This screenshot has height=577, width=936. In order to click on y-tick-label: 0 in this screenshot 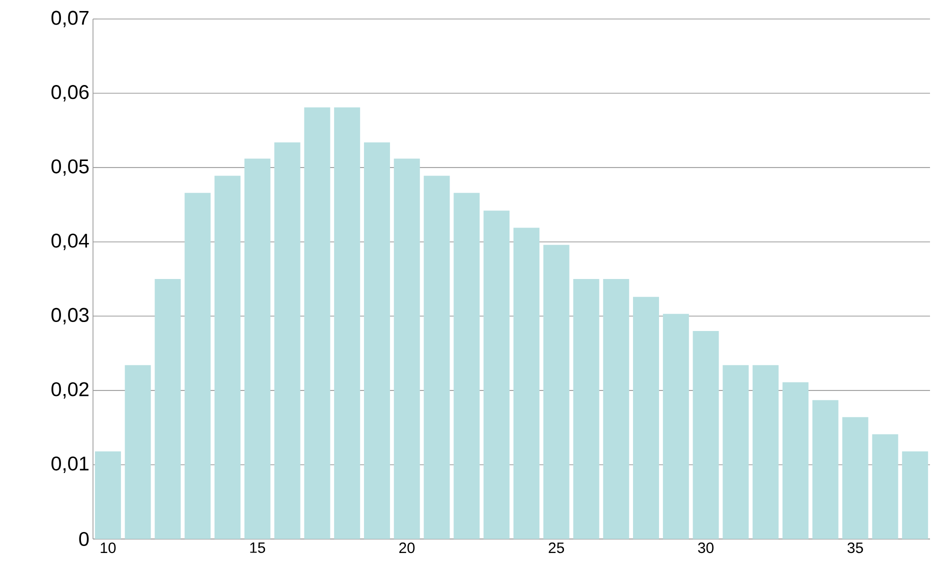, I will do `click(84, 539)`.